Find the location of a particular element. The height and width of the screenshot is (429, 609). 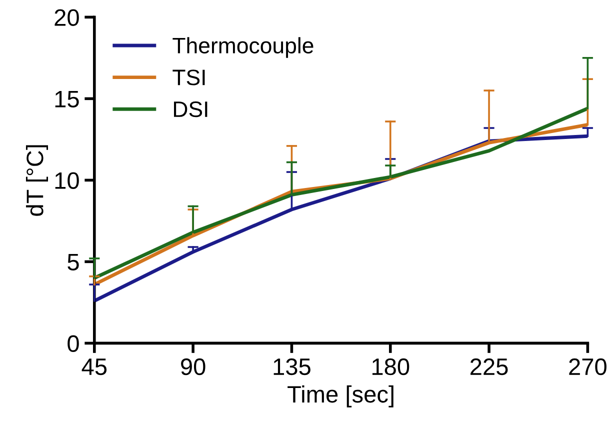

x-axis-title: Time [sec] is located at coordinates (341, 396).